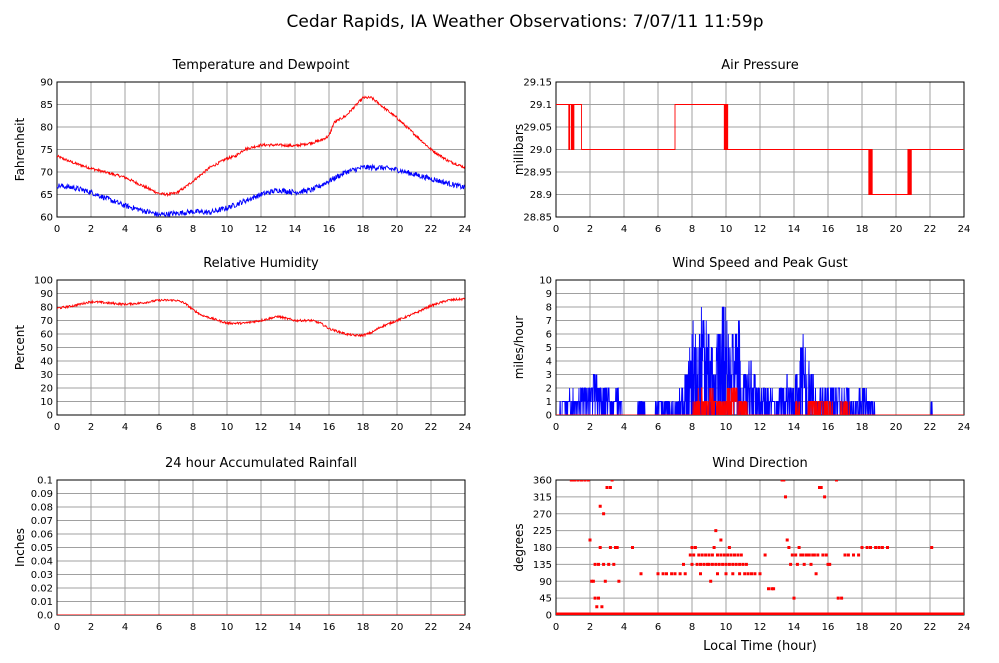  Describe the element at coordinates (46, 294) in the screenshot. I see `y-tick-label: 90` at that location.